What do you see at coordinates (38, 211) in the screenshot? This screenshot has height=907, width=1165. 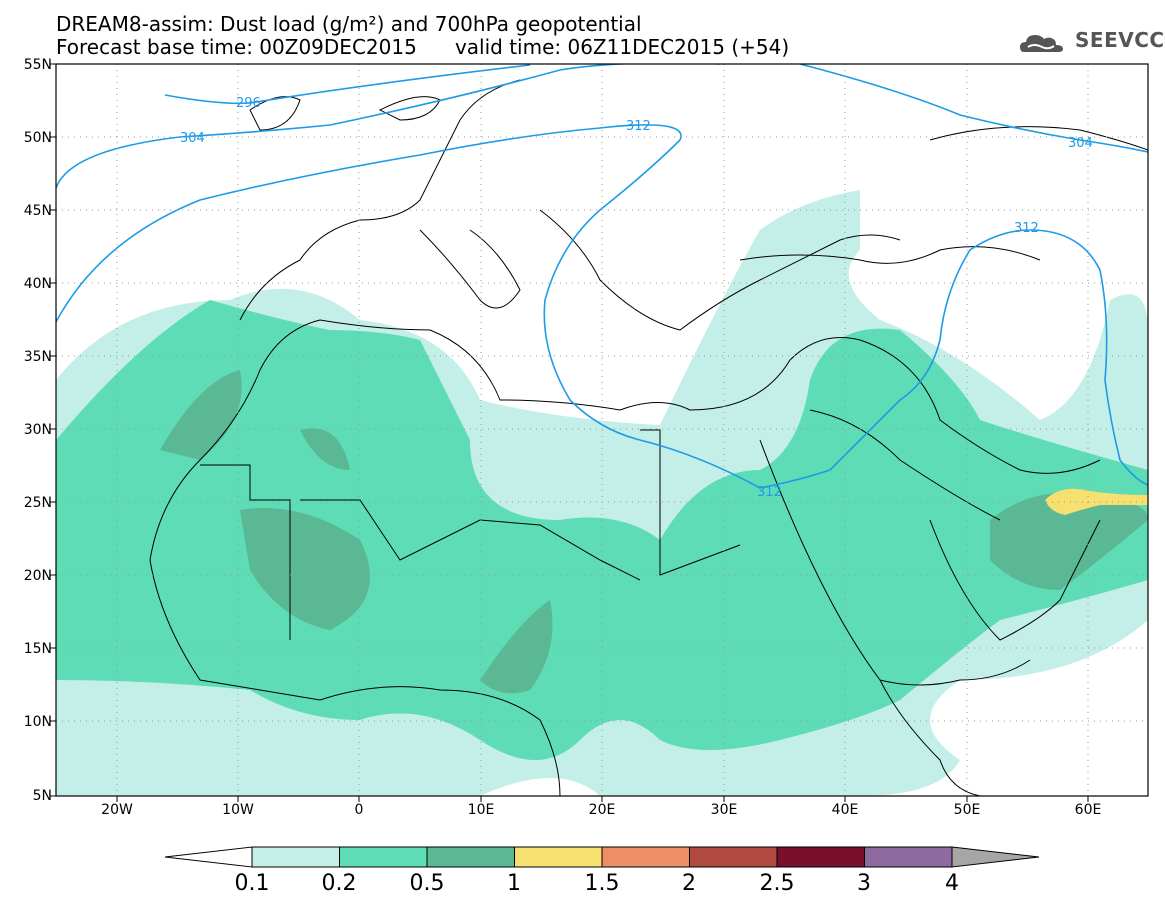 I see `lat-label-45n: 45N` at bounding box center [38, 211].